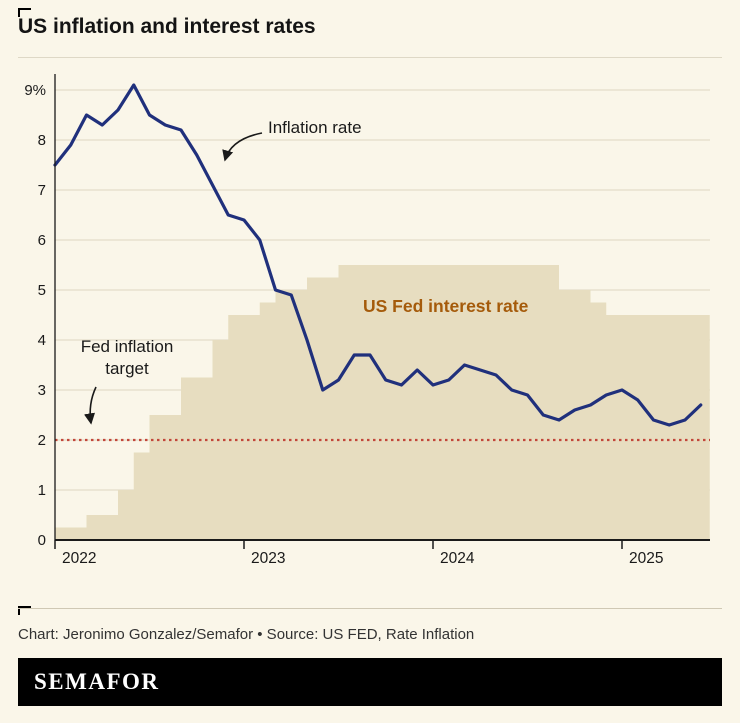  What do you see at coordinates (42, 290) in the screenshot?
I see `y-axis-label: 5` at bounding box center [42, 290].